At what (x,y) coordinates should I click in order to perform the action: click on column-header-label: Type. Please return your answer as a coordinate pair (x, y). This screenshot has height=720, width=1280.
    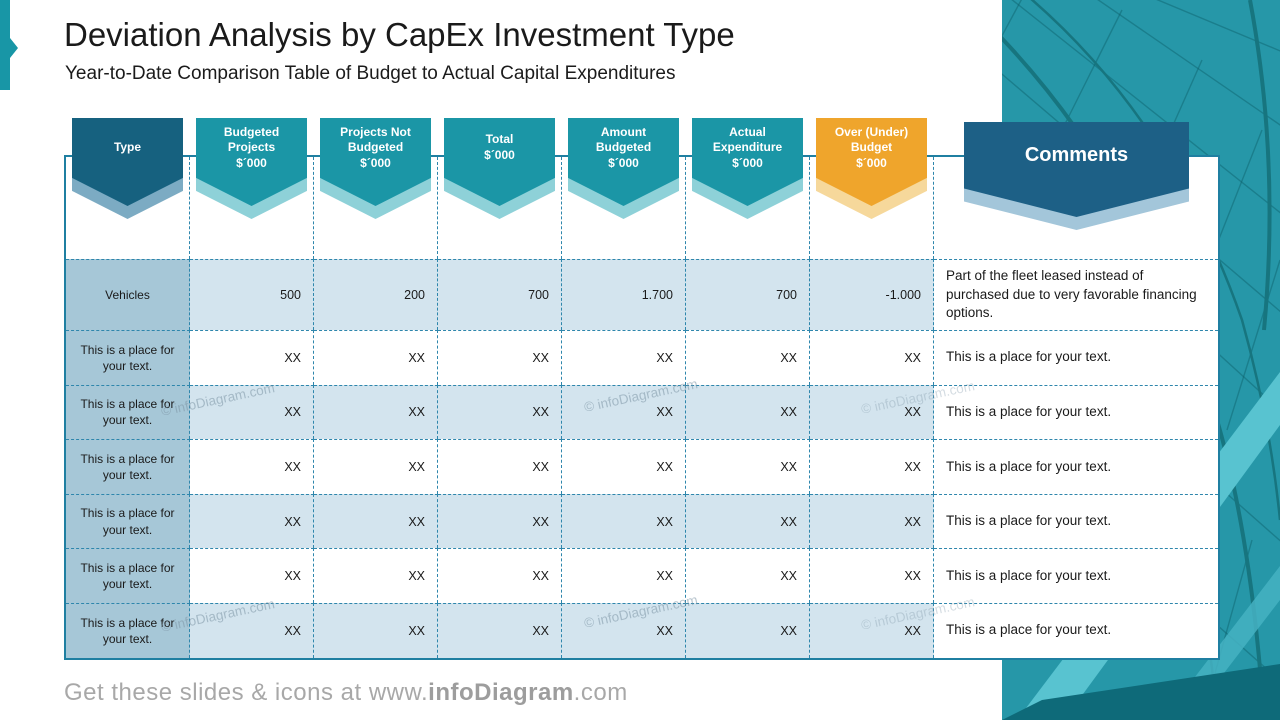
    Looking at the image, I should click on (127, 147).